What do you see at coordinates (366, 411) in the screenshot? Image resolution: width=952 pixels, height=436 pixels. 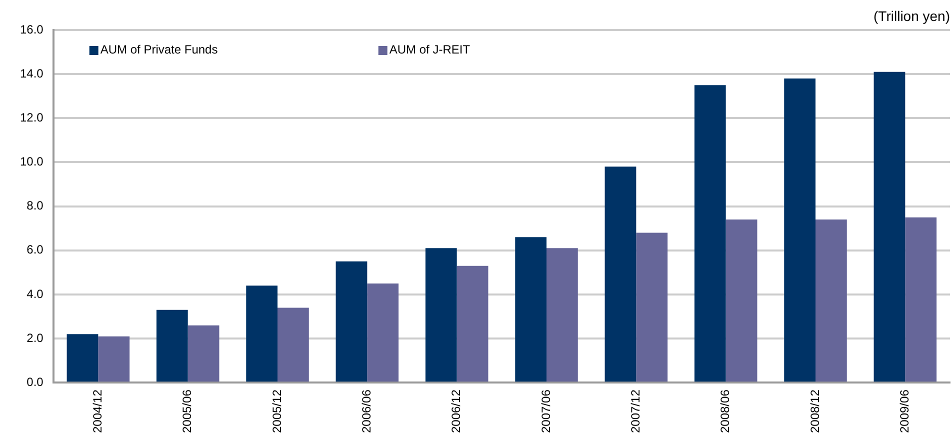 I see `x-tick-label: 2006/06` at bounding box center [366, 411].